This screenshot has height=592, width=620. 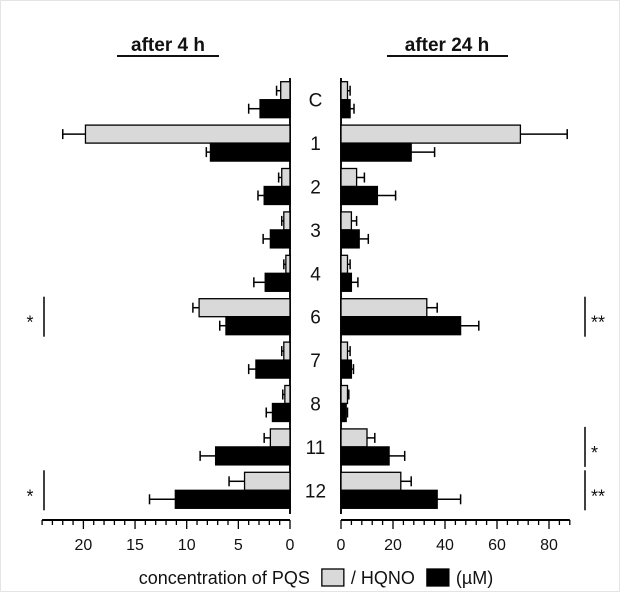 I want to click on right-x-tick-label-40: 40, so click(x=445, y=545).